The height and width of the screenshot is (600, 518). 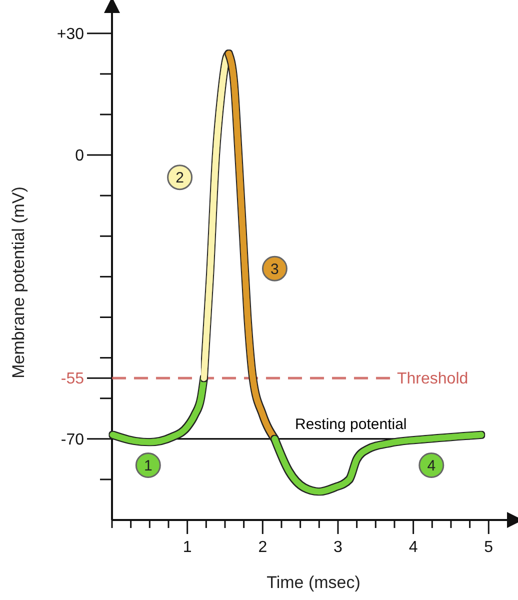 What do you see at coordinates (431, 466) in the screenshot?
I see `annotation: 4` at bounding box center [431, 466].